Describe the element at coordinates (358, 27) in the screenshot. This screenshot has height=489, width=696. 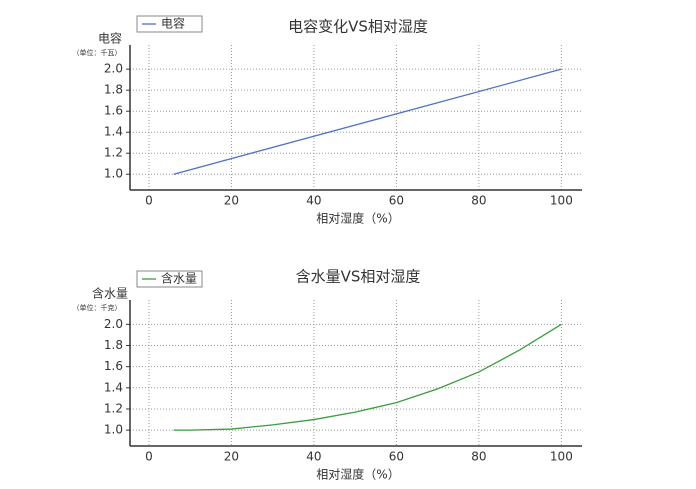
I see `chart-title: 电容变化VS相对湿度` at that location.